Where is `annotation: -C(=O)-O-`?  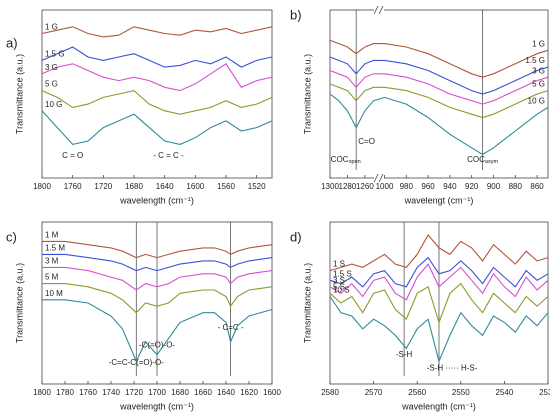
annotation: -C(=O)-O- is located at coordinates (157, 345).